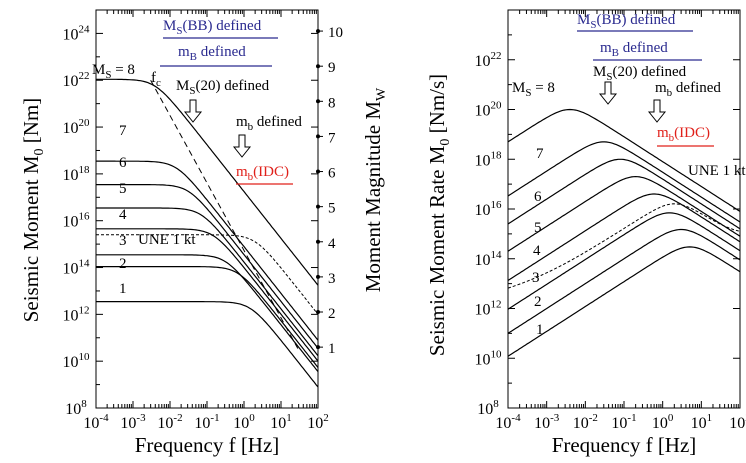  What do you see at coordinates (538, 302) in the screenshot?
I see `right-curve-label-2: 2` at bounding box center [538, 302].